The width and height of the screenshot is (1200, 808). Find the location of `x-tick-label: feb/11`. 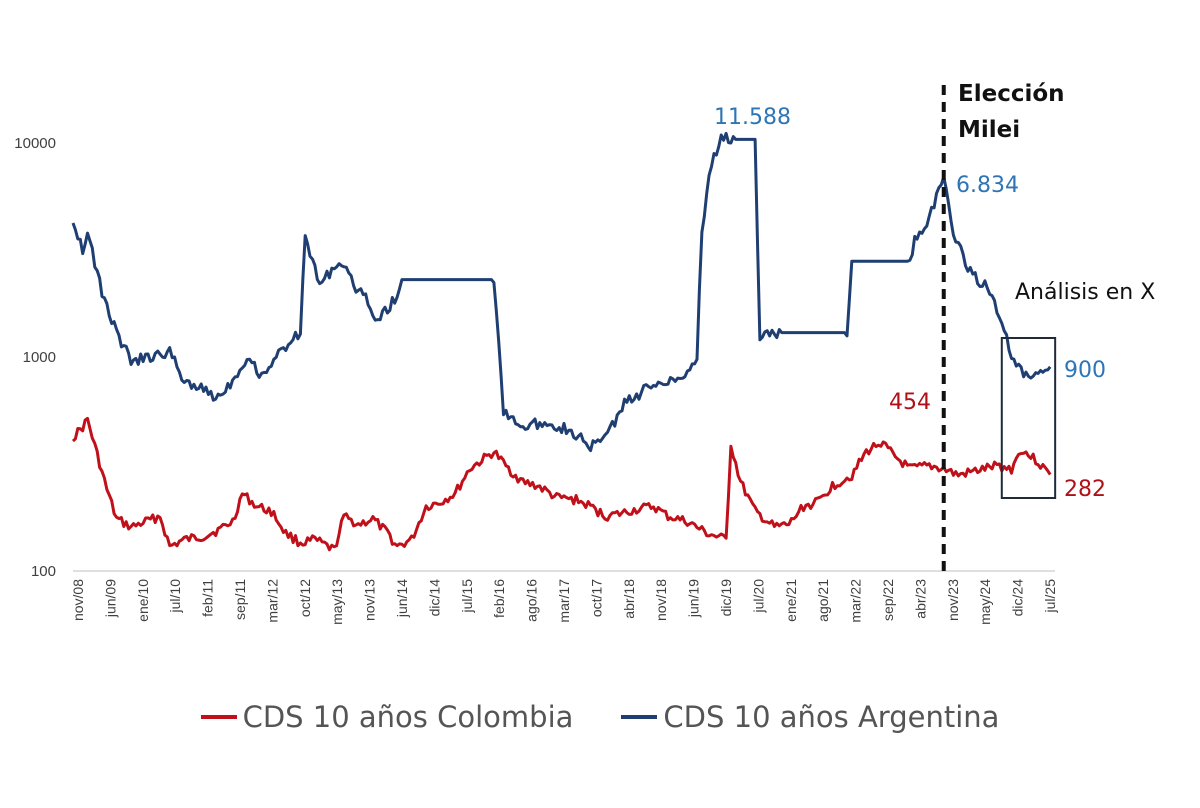

x-tick-label: feb/11 is located at coordinates (208, 598).